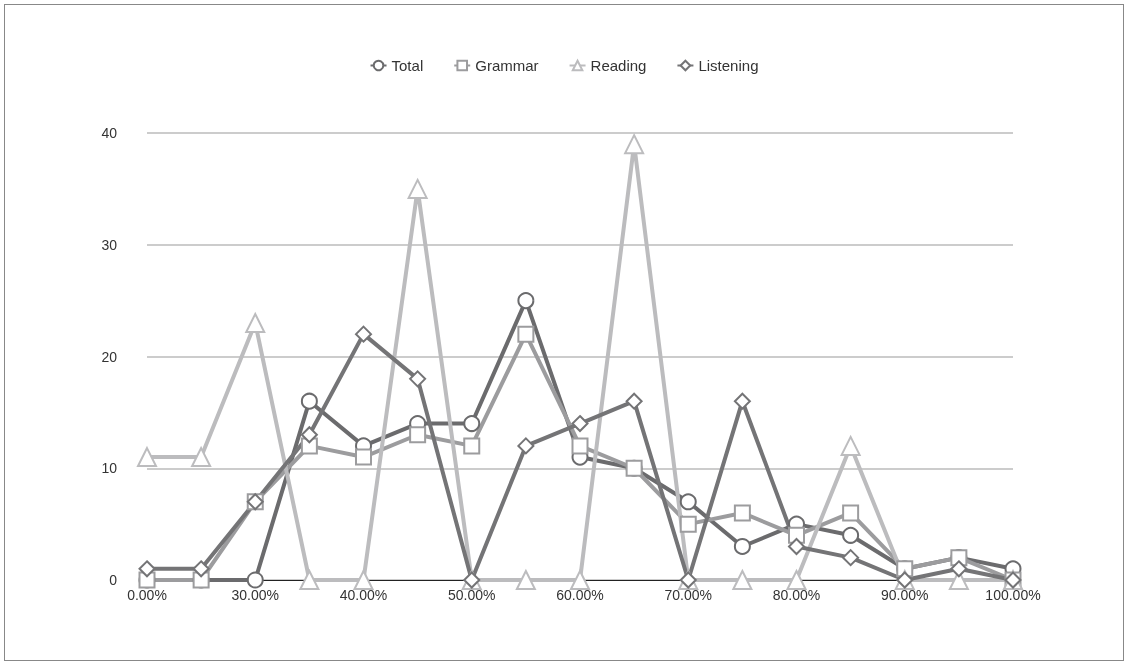 The image size is (1130, 667). What do you see at coordinates (507, 65) in the screenshot?
I see `legend-label: Grammar` at bounding box center [507, 65].